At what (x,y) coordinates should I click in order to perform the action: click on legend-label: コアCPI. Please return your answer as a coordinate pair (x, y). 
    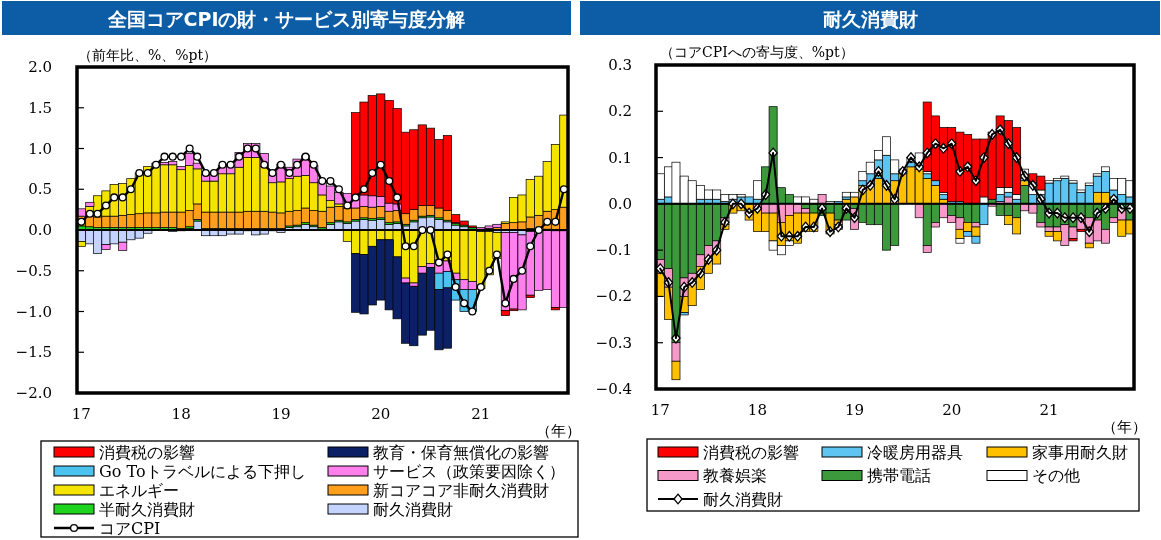
    Looking at the image, I should click on (130, 528).